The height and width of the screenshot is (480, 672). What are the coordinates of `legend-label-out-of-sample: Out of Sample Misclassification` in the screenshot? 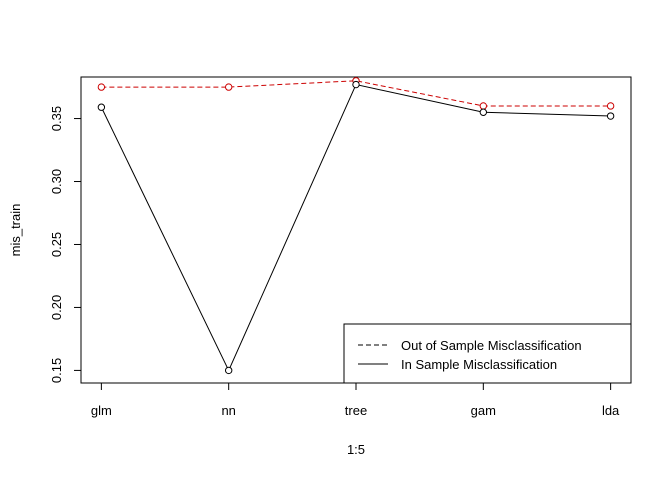 It's located at (491, 345).